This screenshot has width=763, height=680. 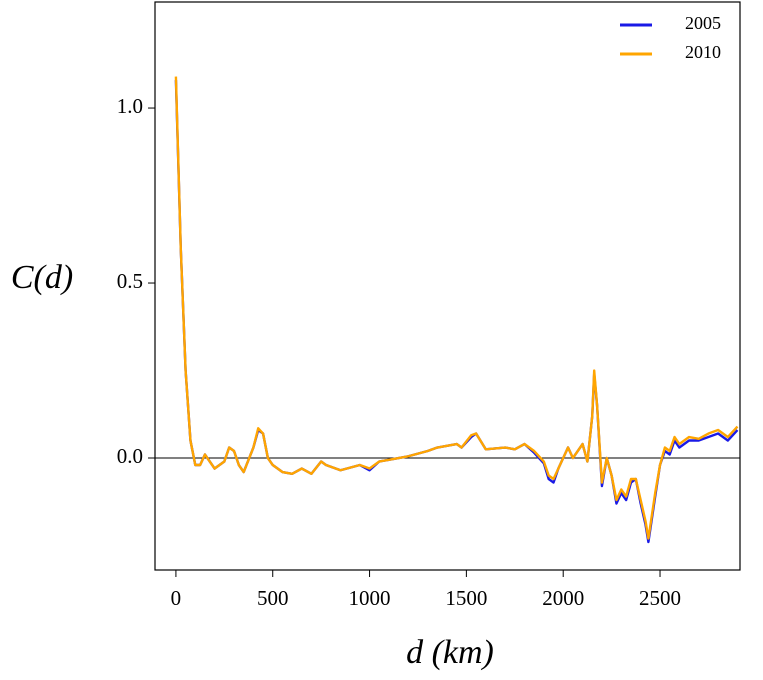 I want to click on y-tick-label: 0.0, so click(x=130, y=456).